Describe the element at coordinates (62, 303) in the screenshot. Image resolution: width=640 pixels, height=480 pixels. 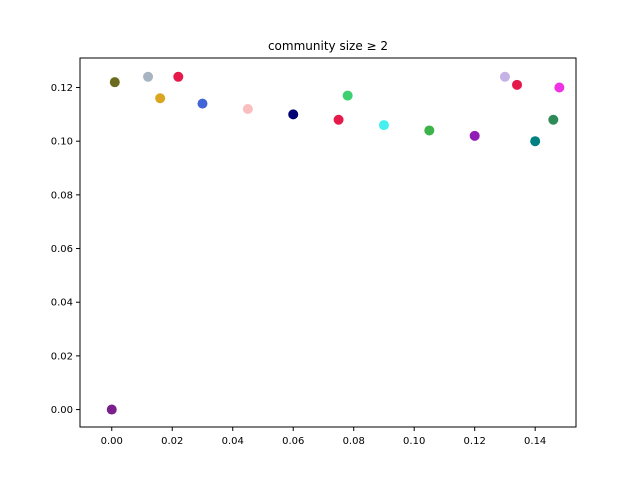
I see `y-tick-label: 0.04` at that location.